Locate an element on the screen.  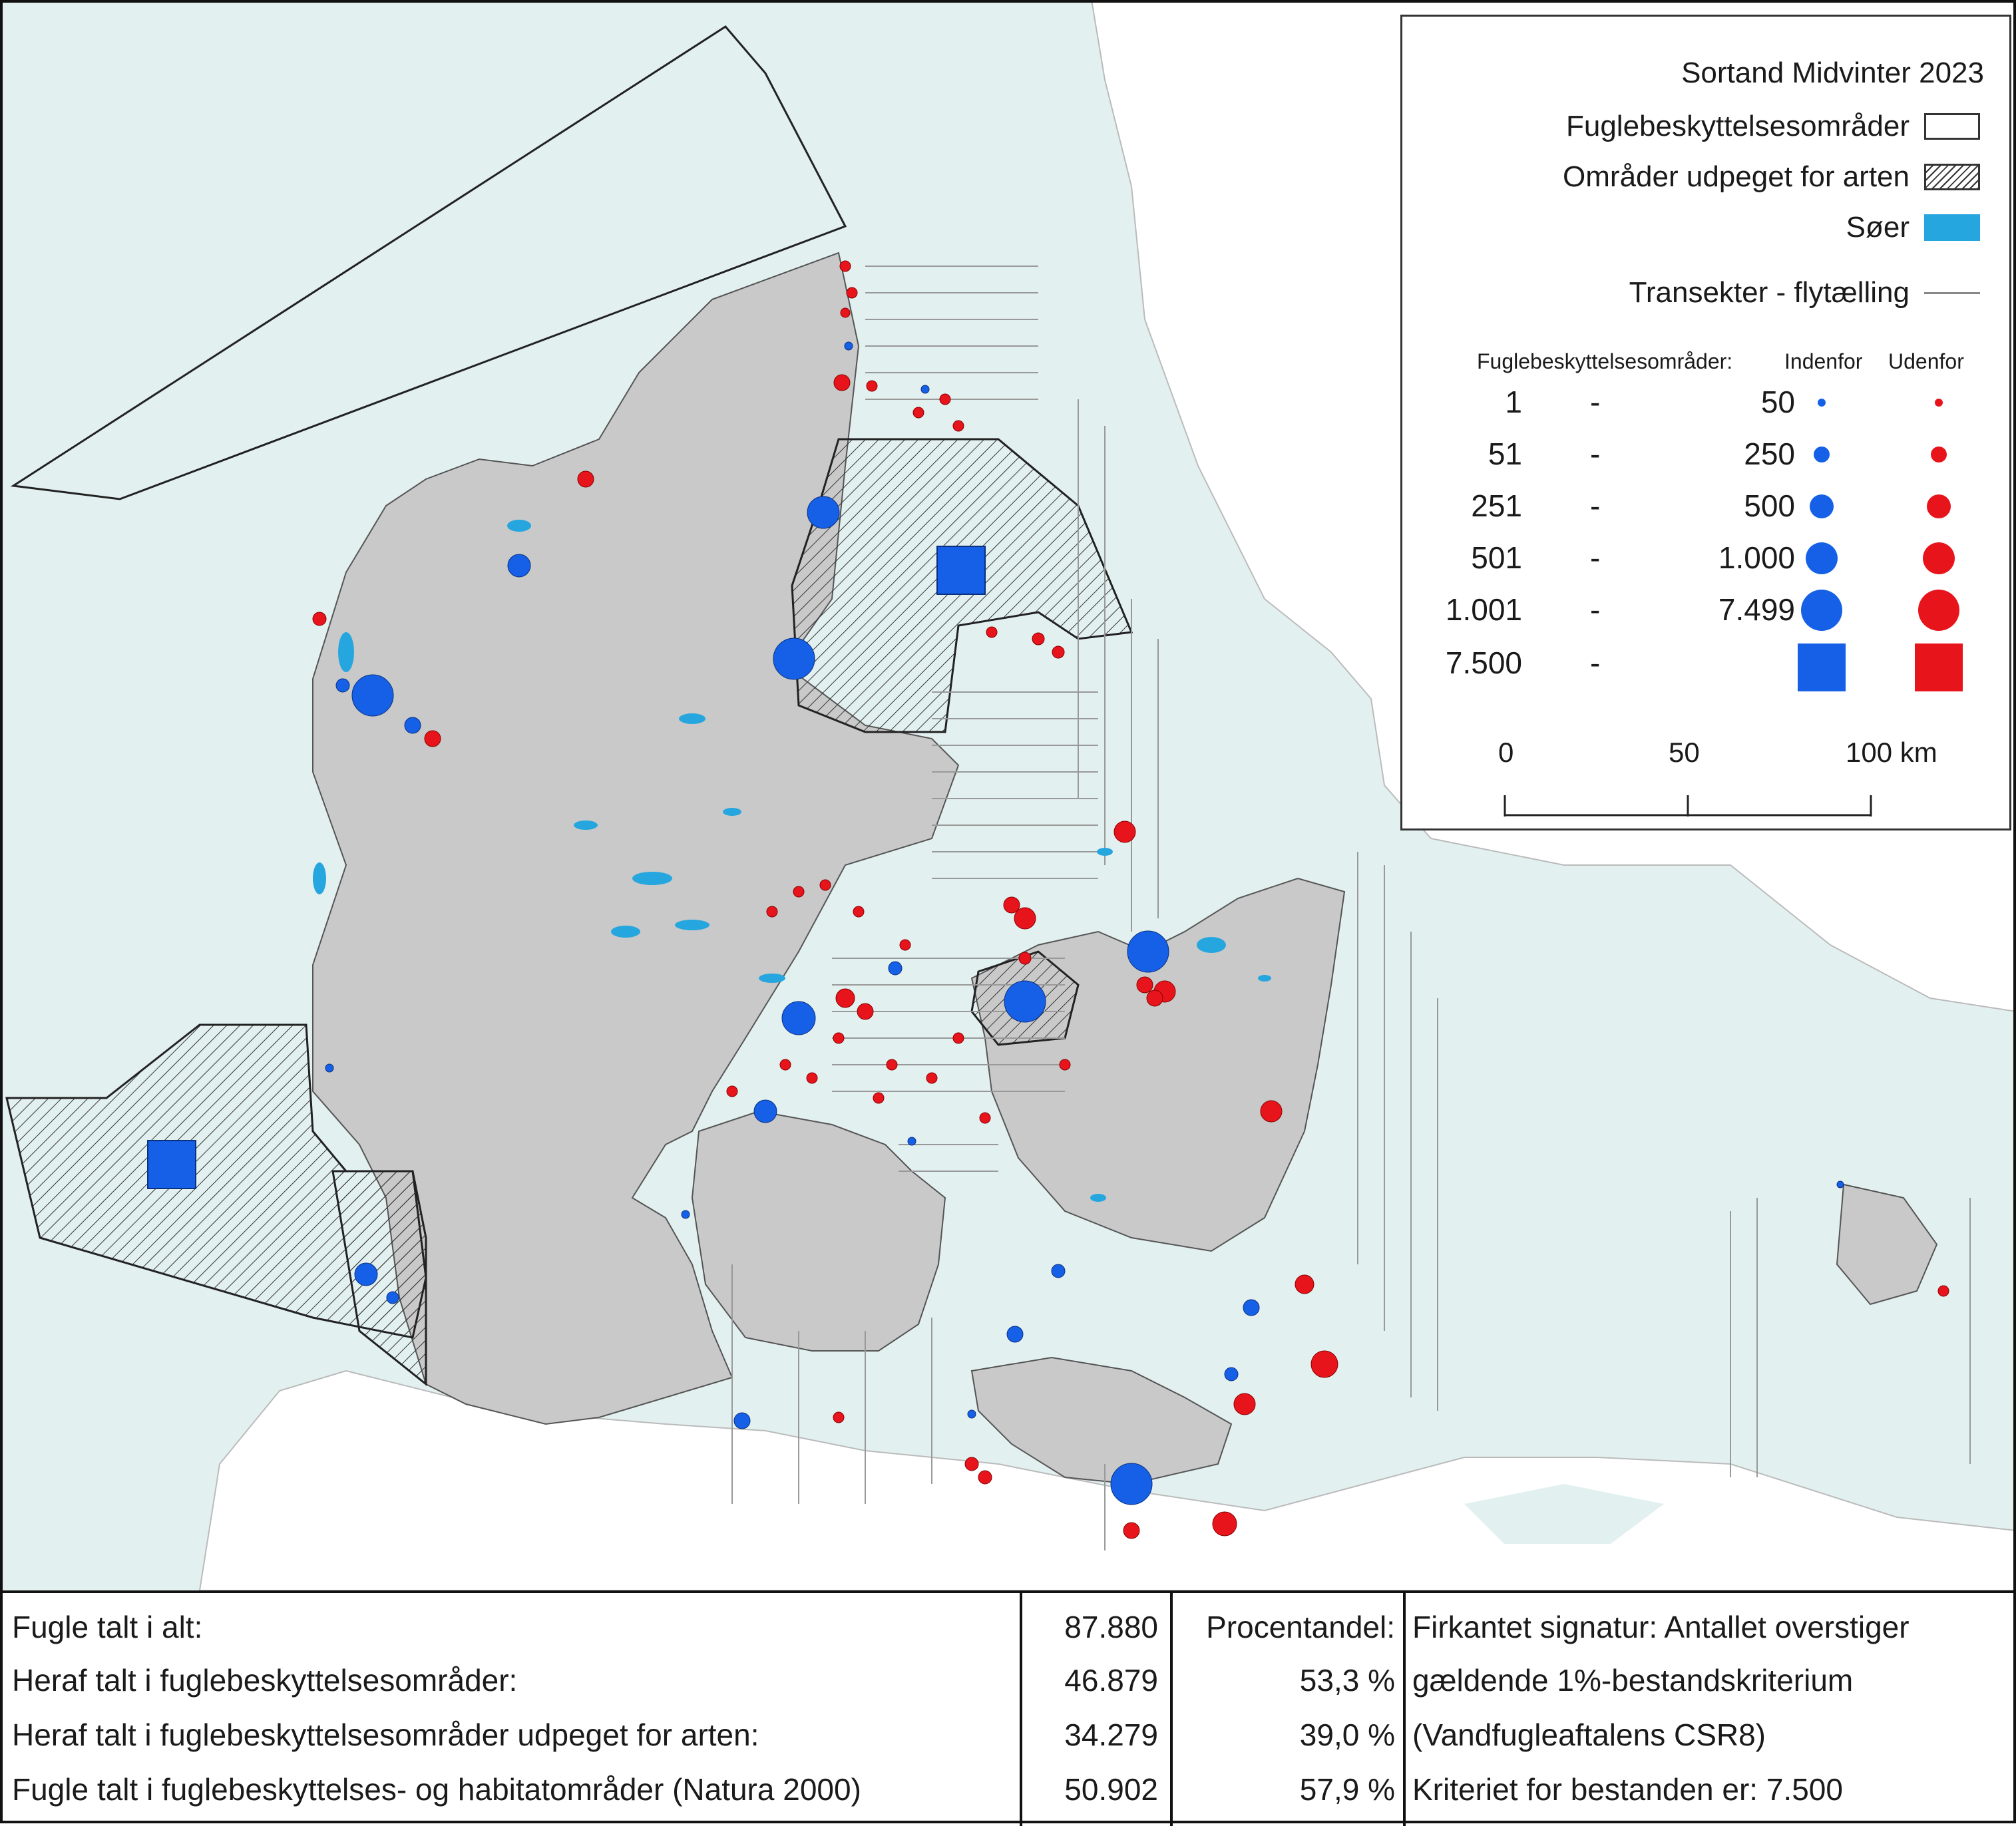
class-6-from: 7.500 is located at coordinates (1484, 662).